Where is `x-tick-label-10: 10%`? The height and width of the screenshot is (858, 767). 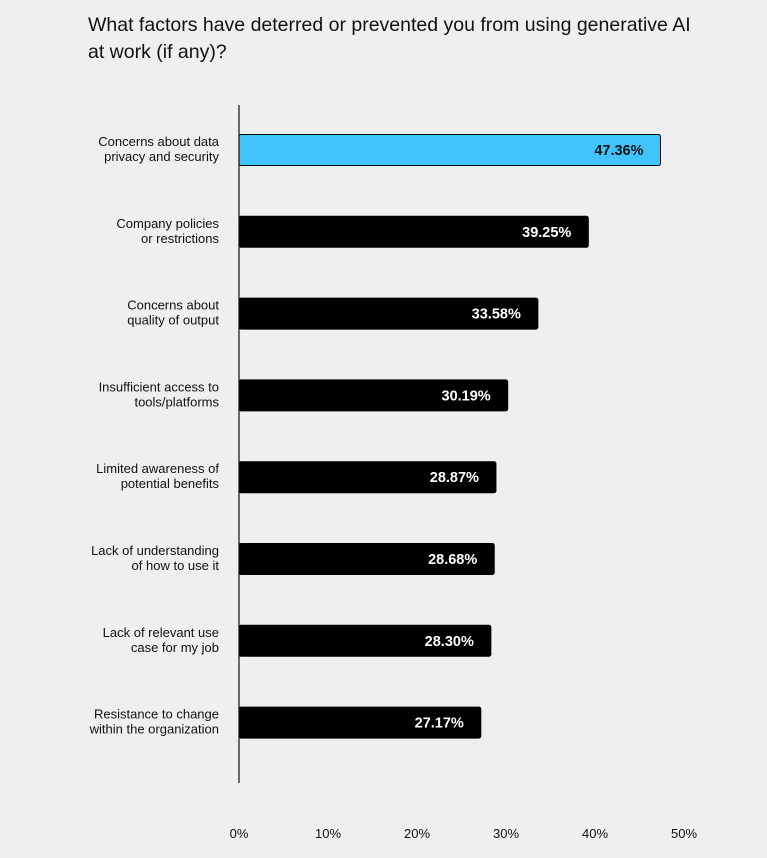
x-tick-label-10: 10% is located at coordinates (328, 833).